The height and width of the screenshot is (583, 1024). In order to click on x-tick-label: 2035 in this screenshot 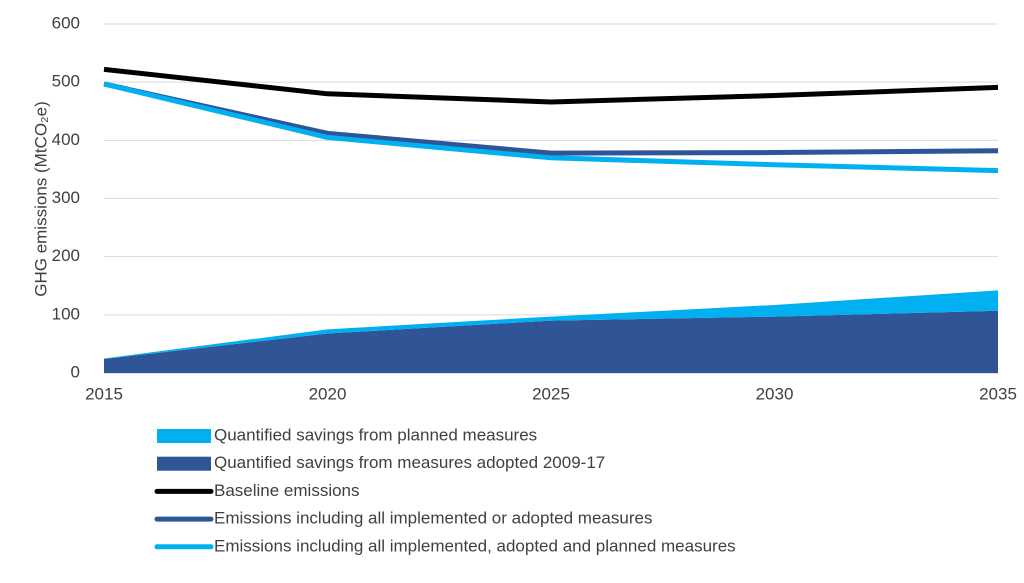, I will do `click(998, 393)`.